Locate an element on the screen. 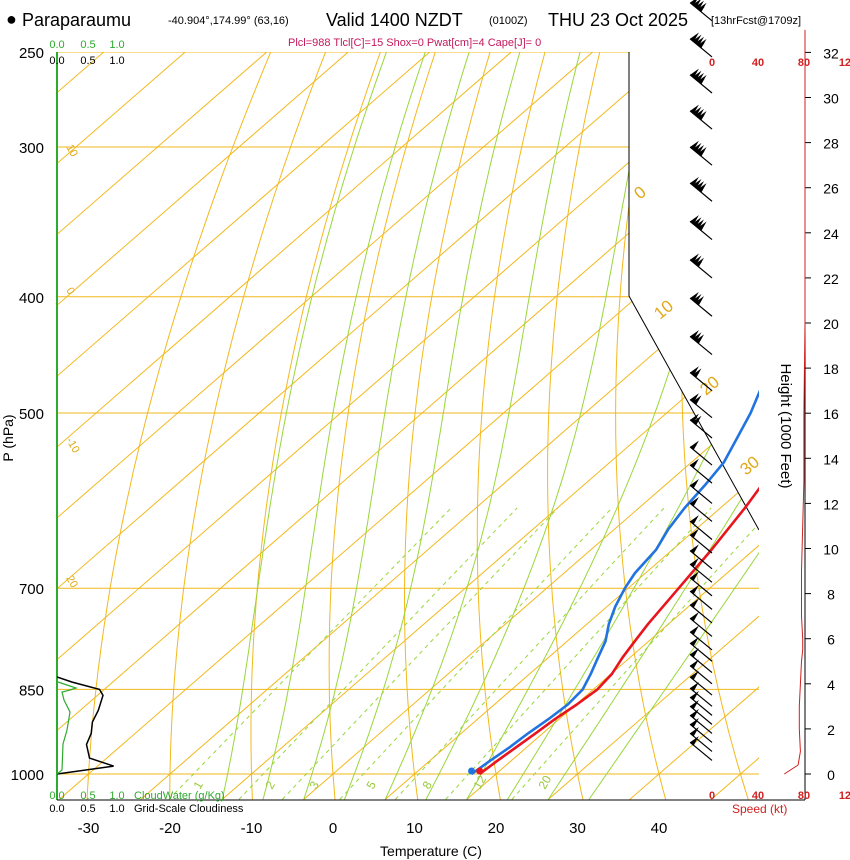 This screenshot has height=860, width=850. cloudiness-bottom-tick: 0.5 is located at coordinates (87, 809).